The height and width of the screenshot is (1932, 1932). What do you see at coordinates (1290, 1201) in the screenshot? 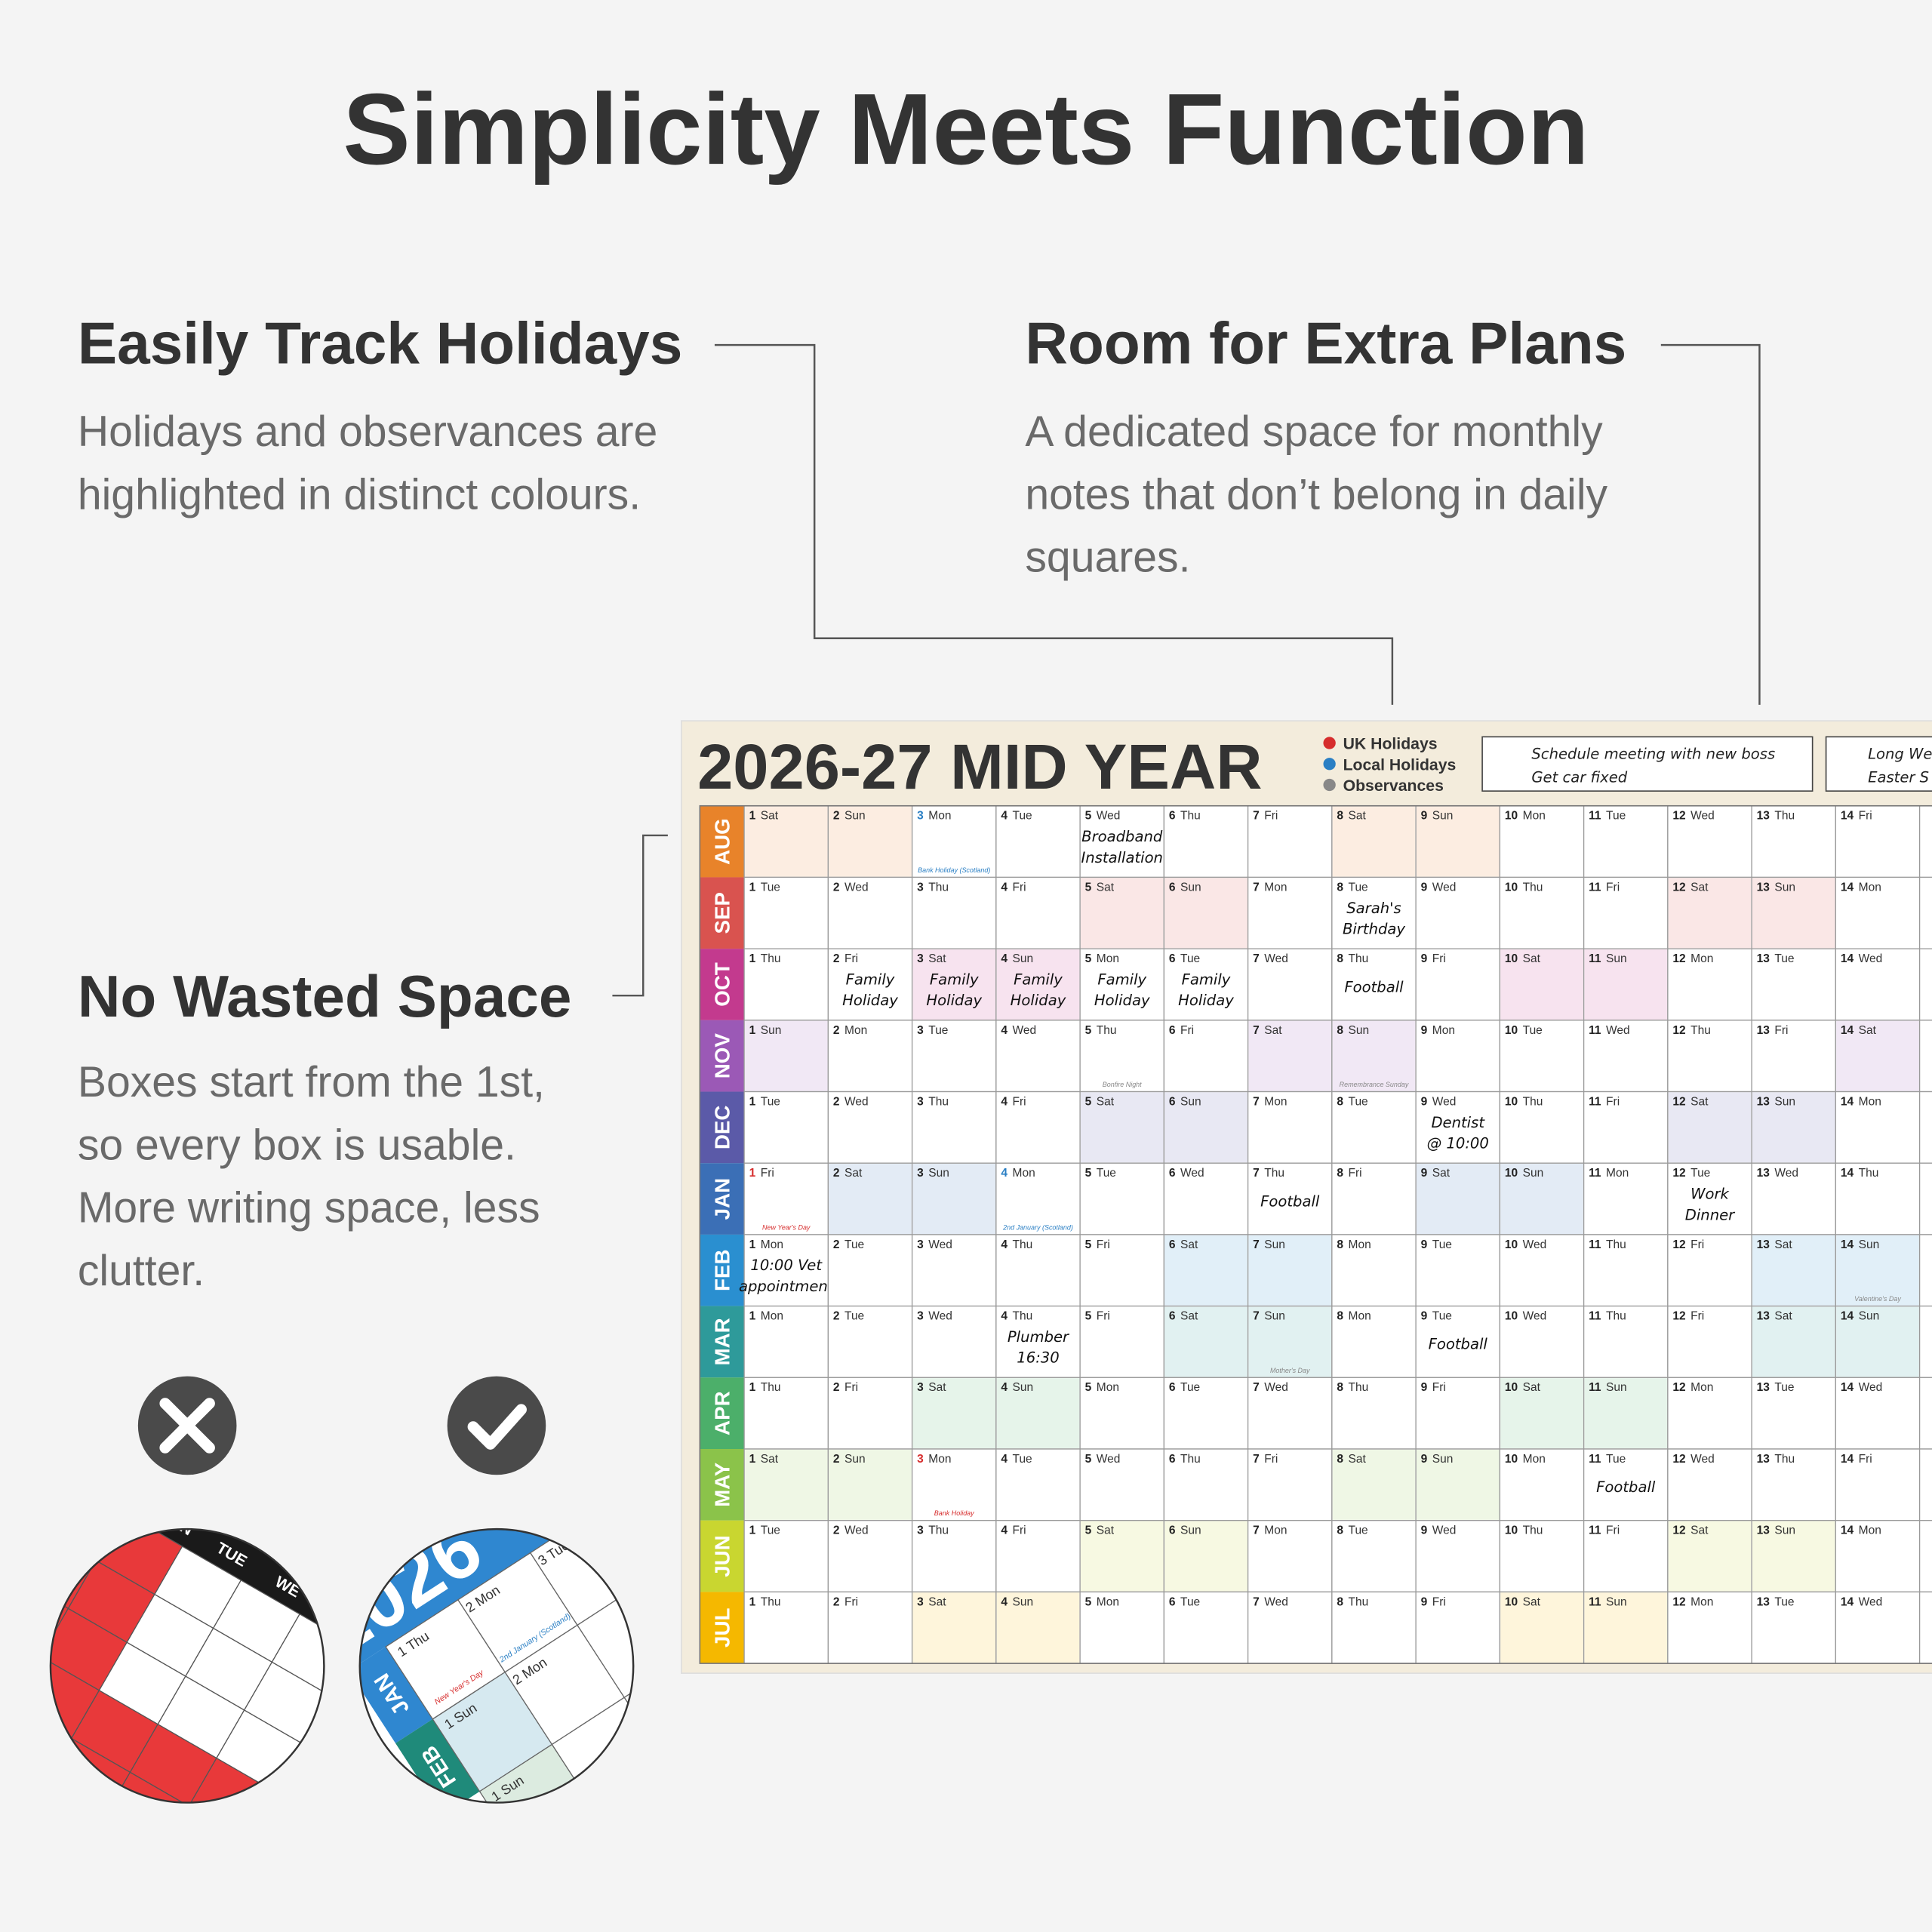
I see `day-note: Football` at bounding box center [1290, 1201].